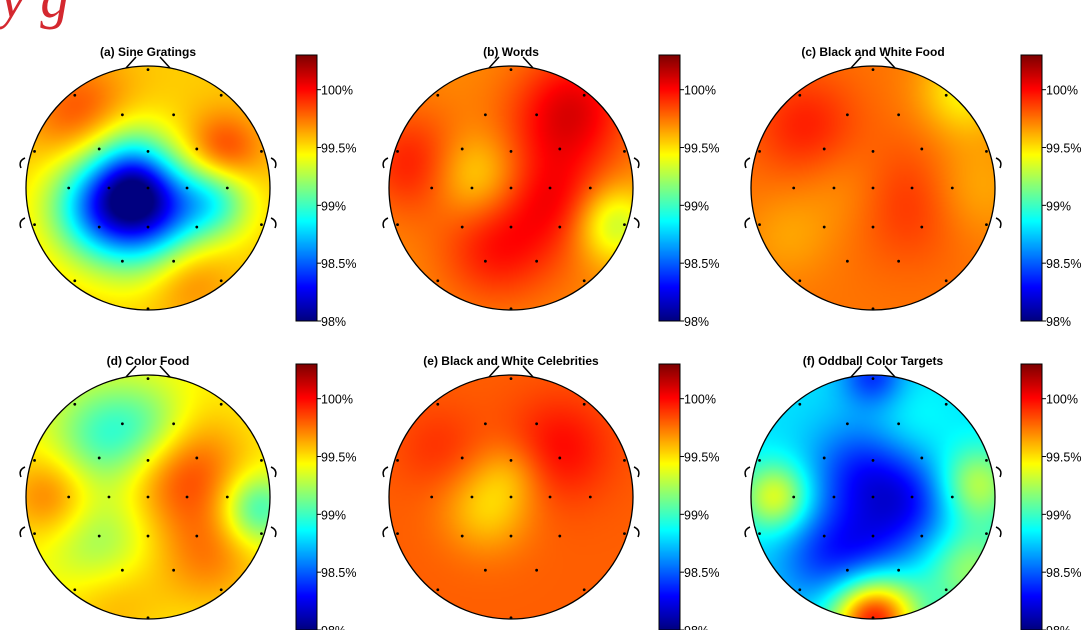 The image size is (1086, 630). Describe the element at coordinates (187, 492) in the screenshot. I see `topomap-panel: (d) Color Food 100% 99.5% 99% 98.5% 98%` at that location.